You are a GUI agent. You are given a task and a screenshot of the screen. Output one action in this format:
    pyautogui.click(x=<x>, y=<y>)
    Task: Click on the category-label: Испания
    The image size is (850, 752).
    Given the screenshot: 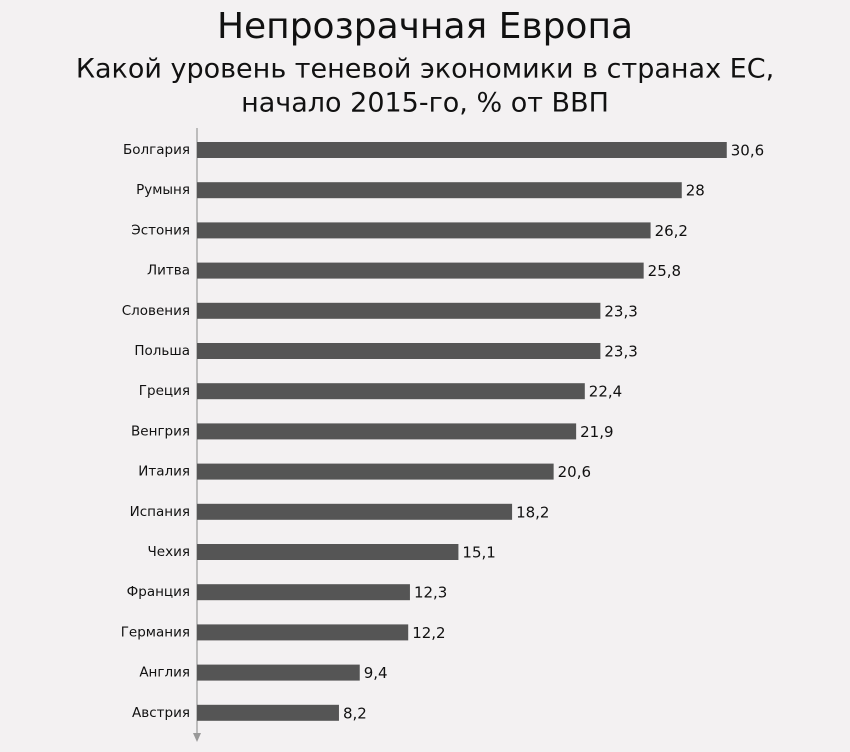 What is the action you would take?
    pyautogui.click(x=160, y=512)
    